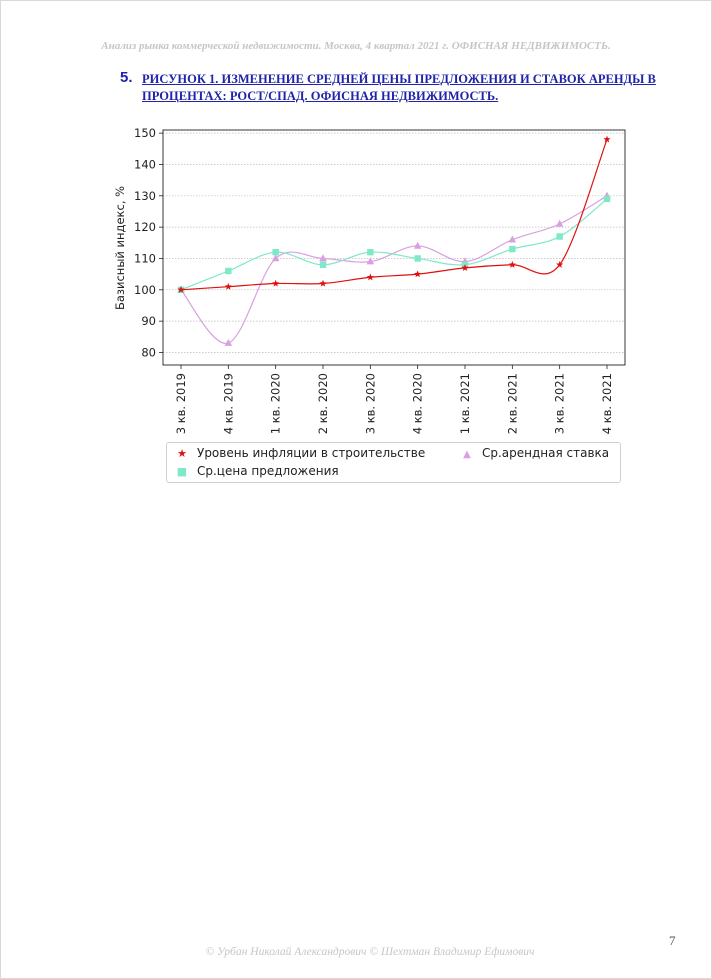 This screenshot has width=712, height=979. Describe the element at coordinates (228, 403) in the screenshot. I see `x-tick-label: 4 кв. 2019` at that location.